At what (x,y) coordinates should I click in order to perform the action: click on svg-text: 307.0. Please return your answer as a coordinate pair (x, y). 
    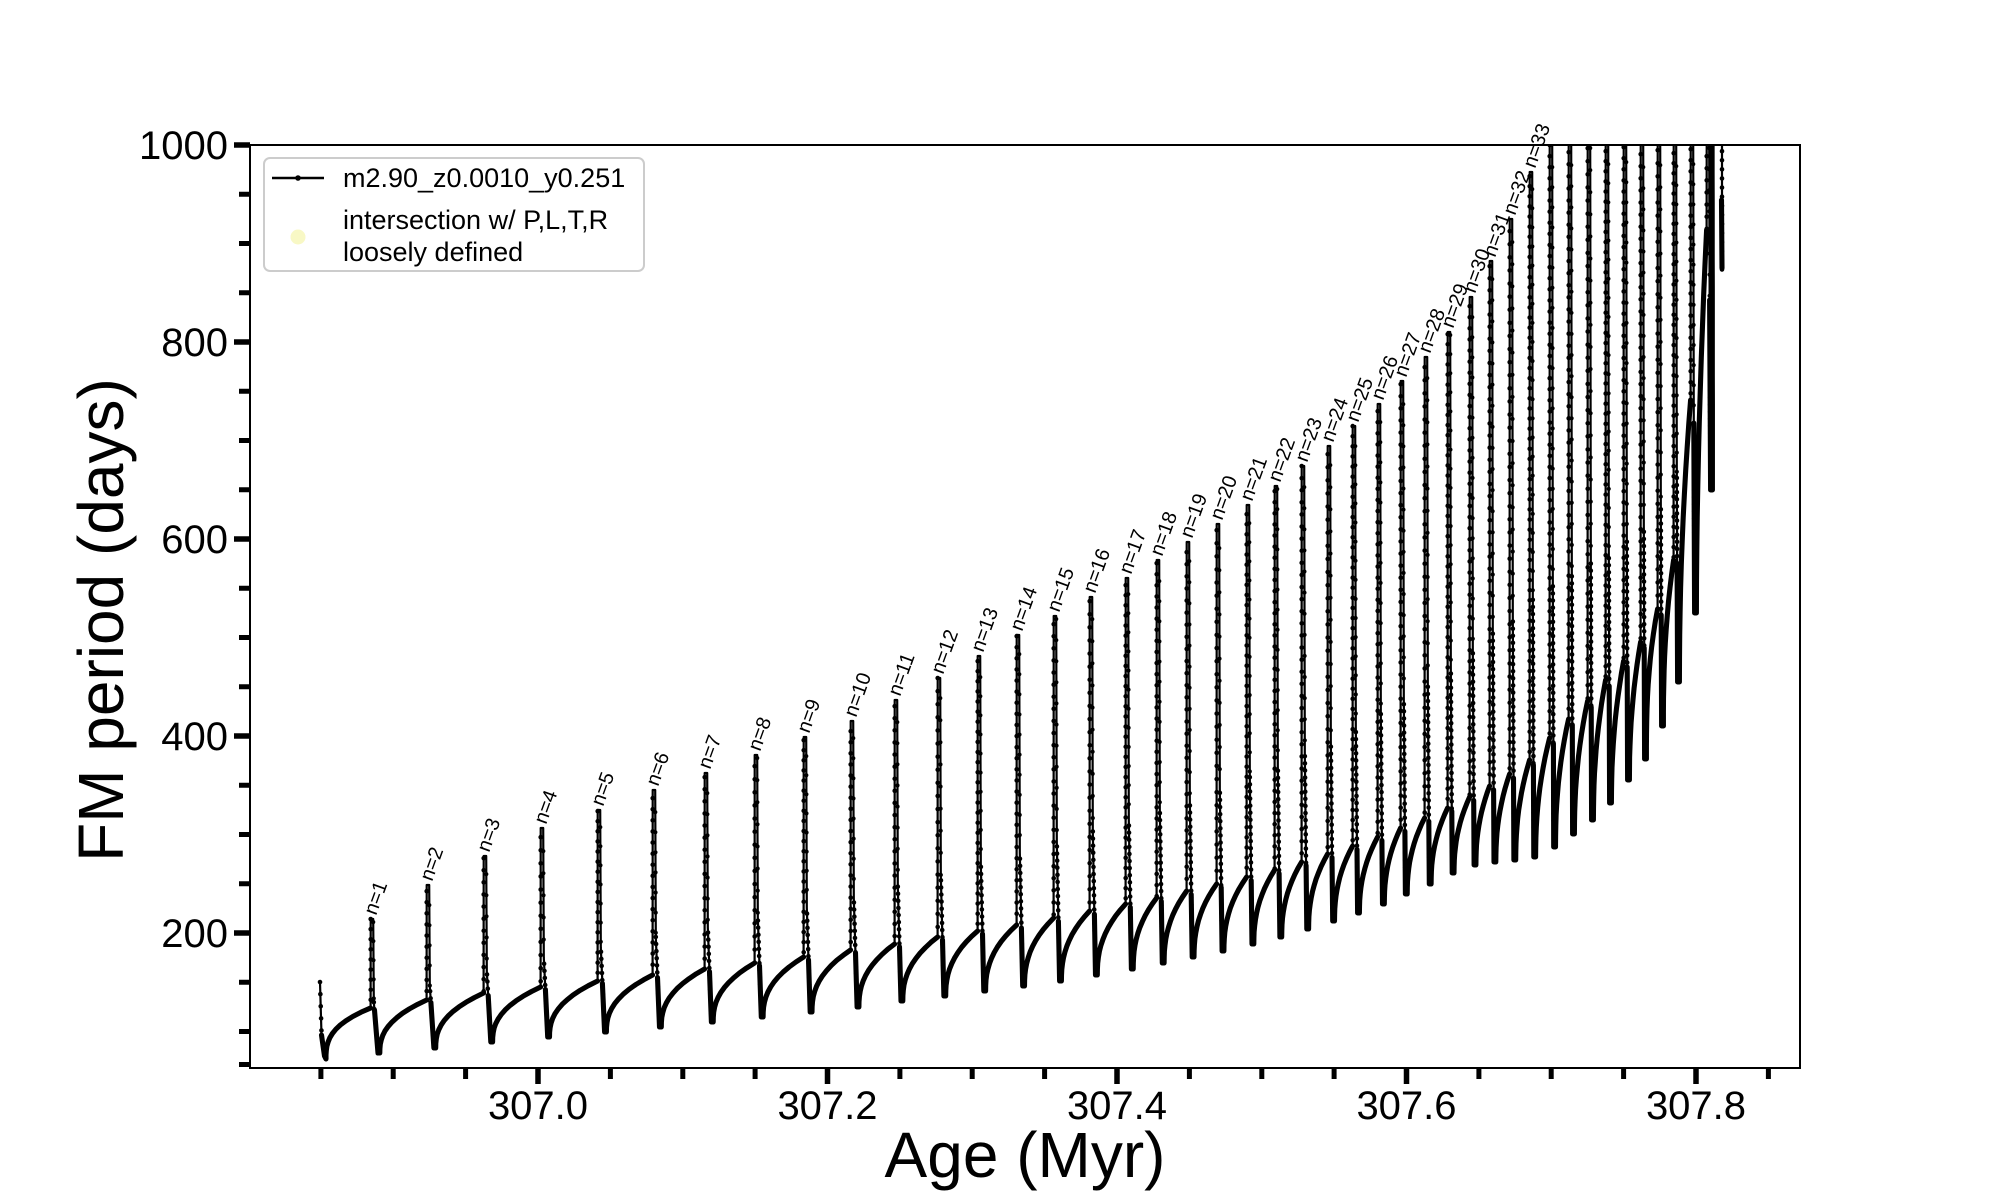
    Looking at the image, I should click on (538, 1106).